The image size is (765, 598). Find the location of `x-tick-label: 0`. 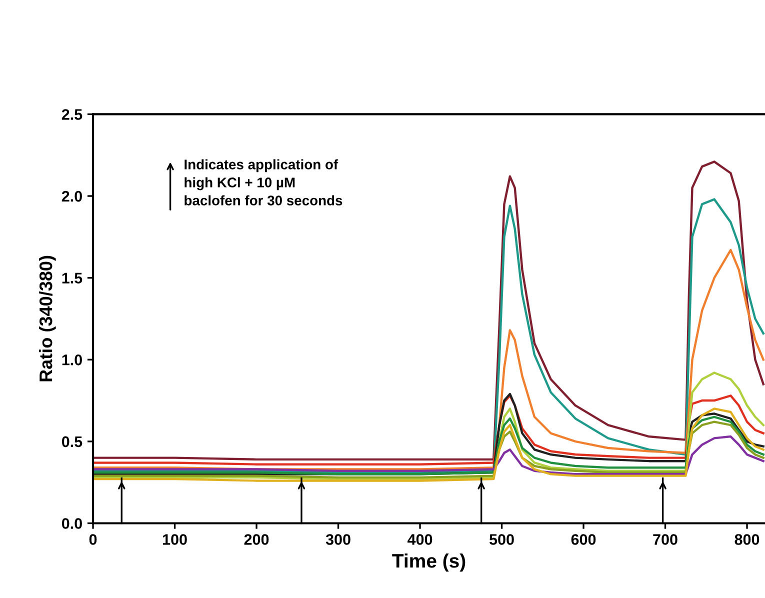

x-tick-label: 0 is located at coordinates (93, 539).